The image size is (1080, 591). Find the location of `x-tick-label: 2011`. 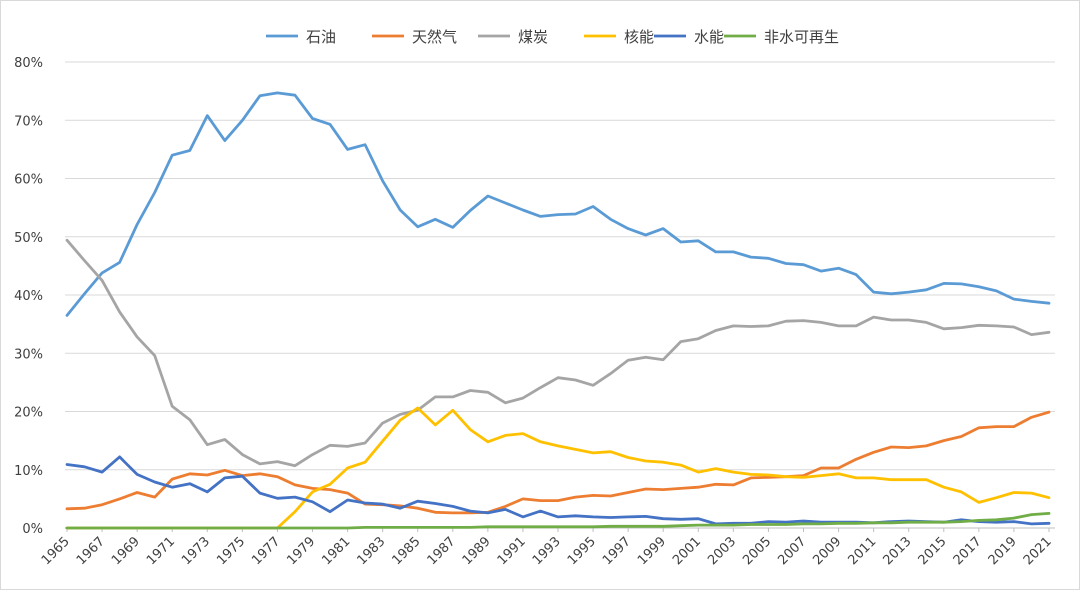

x-tick-label: 2011 is located at coordinates (862, 551).